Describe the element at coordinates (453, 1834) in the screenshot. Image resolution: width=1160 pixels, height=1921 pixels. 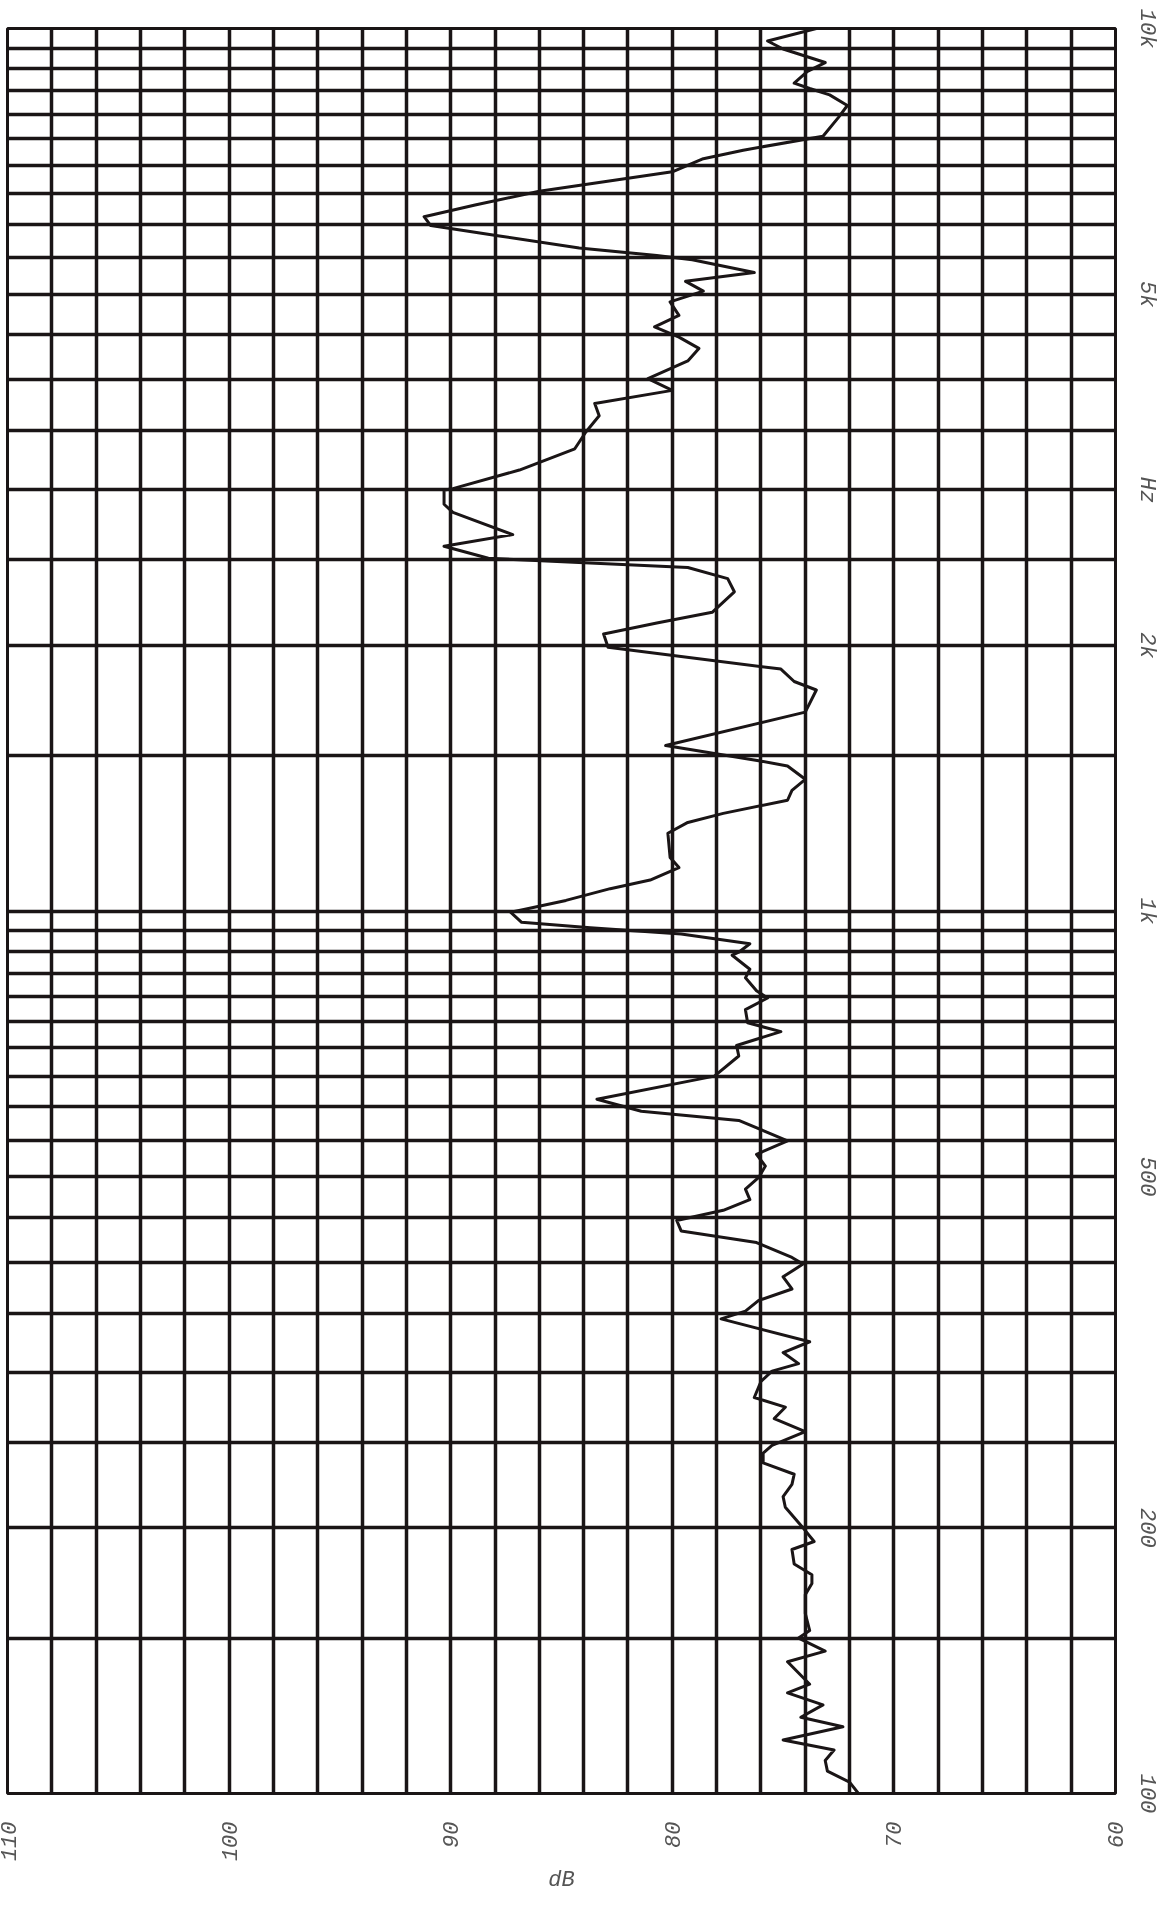
I see `x-tick-label: 90` at that location.